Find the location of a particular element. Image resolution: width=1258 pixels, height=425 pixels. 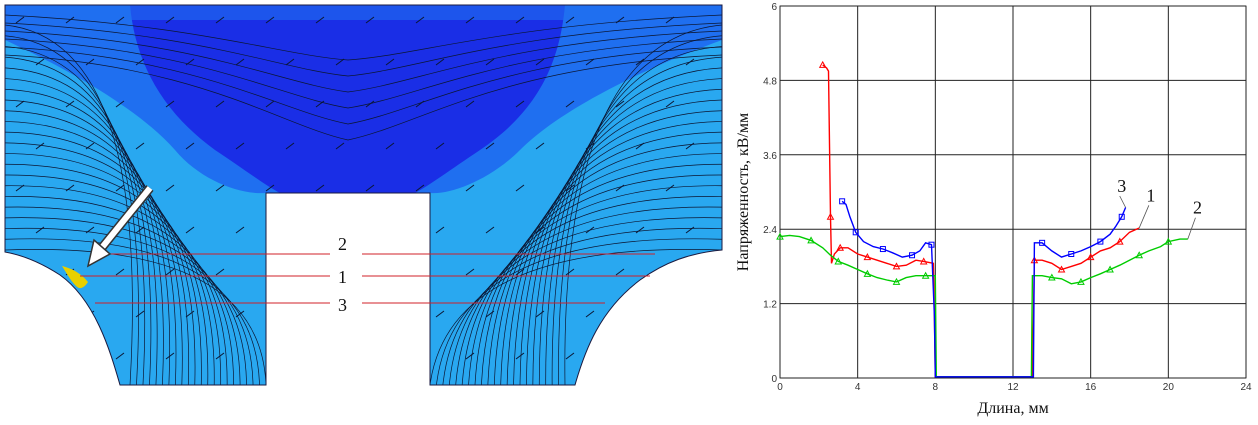

x-tick-label: 20 is located at coordinates (1169, 387).